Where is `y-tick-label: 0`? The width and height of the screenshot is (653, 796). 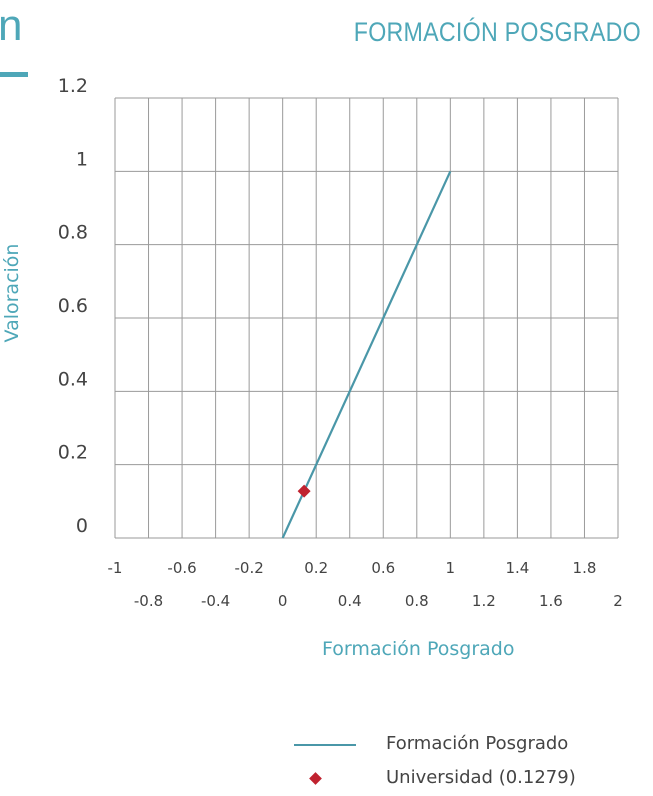 y-tick-label: 0 is located at coordinates (82, 526).